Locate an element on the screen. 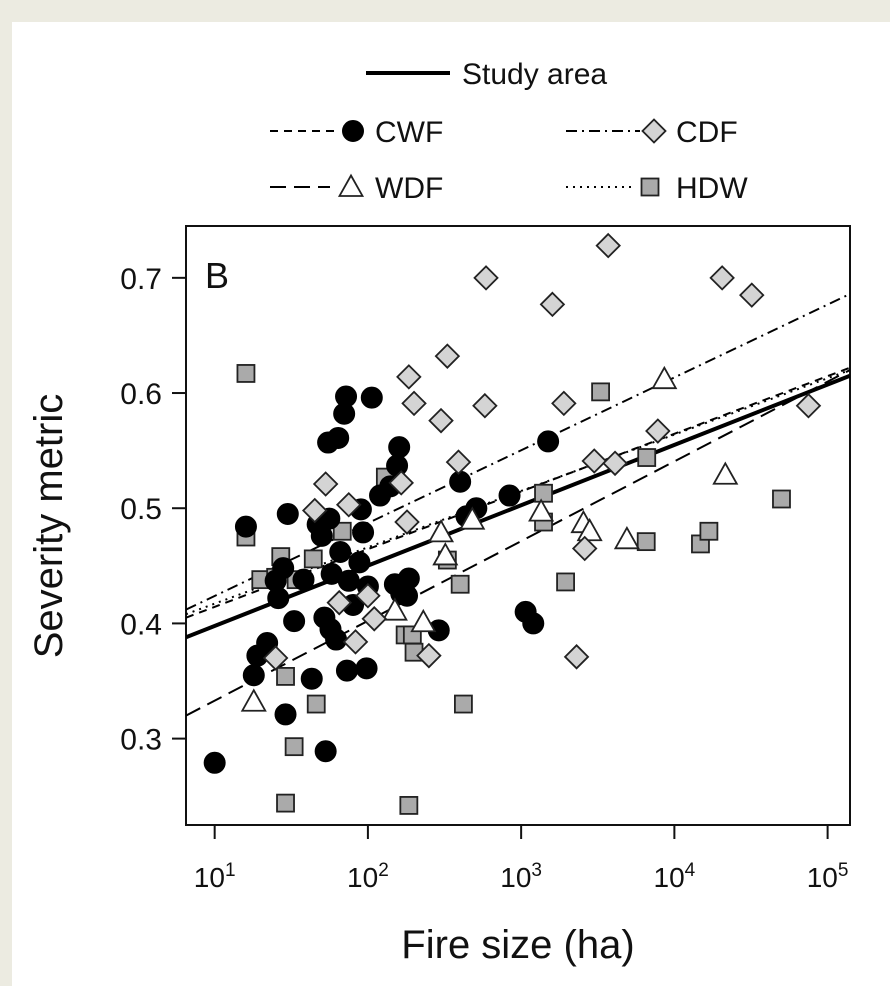 This screenshot has height=986, width=890. legend-label-cdf: CDF is located at coordinates (707, 132).